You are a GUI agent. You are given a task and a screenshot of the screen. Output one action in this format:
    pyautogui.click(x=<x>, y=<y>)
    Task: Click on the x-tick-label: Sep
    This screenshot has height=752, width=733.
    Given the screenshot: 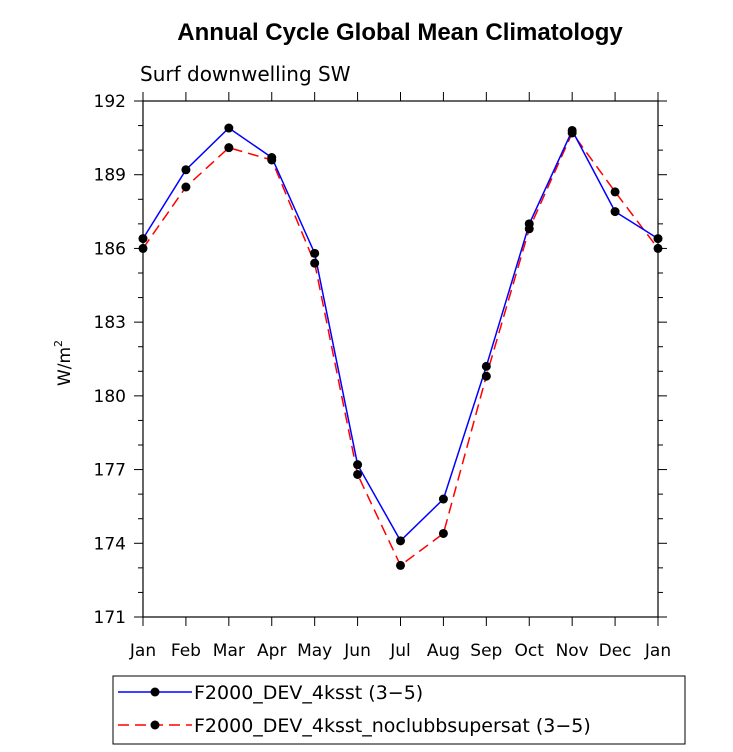 What is the action you would take?
    pyautogui.click(x=486, y=651)
    